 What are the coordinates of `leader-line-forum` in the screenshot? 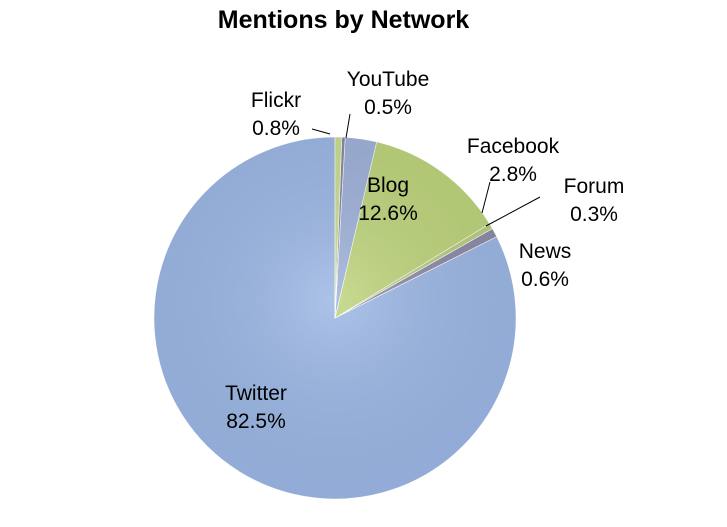 It's located at (513, 211).